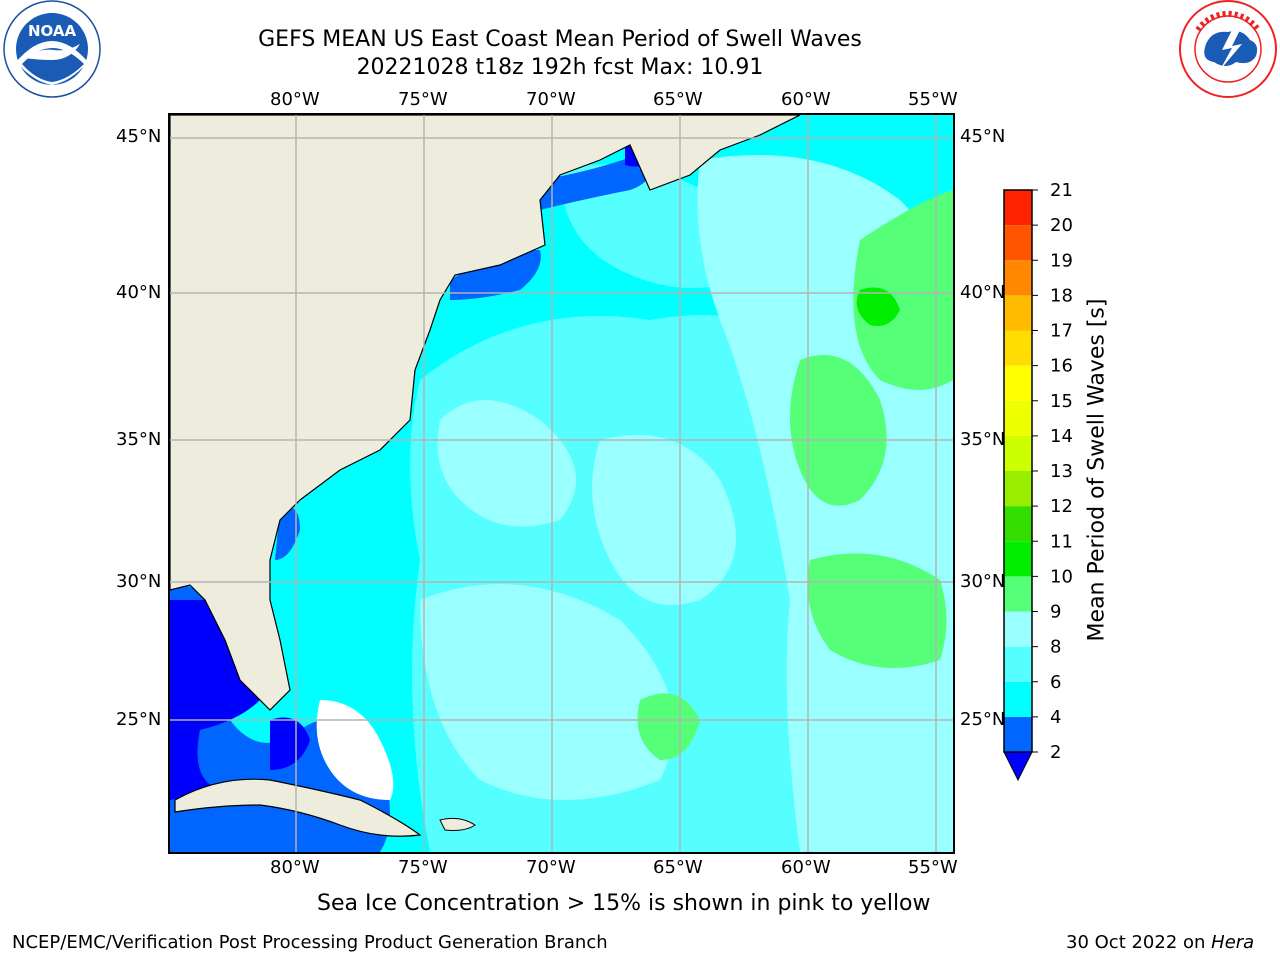 The width and height of the screenshot is (1280, 960). I want to click on noaa-logo-text: NOAA, so click(52, 31).